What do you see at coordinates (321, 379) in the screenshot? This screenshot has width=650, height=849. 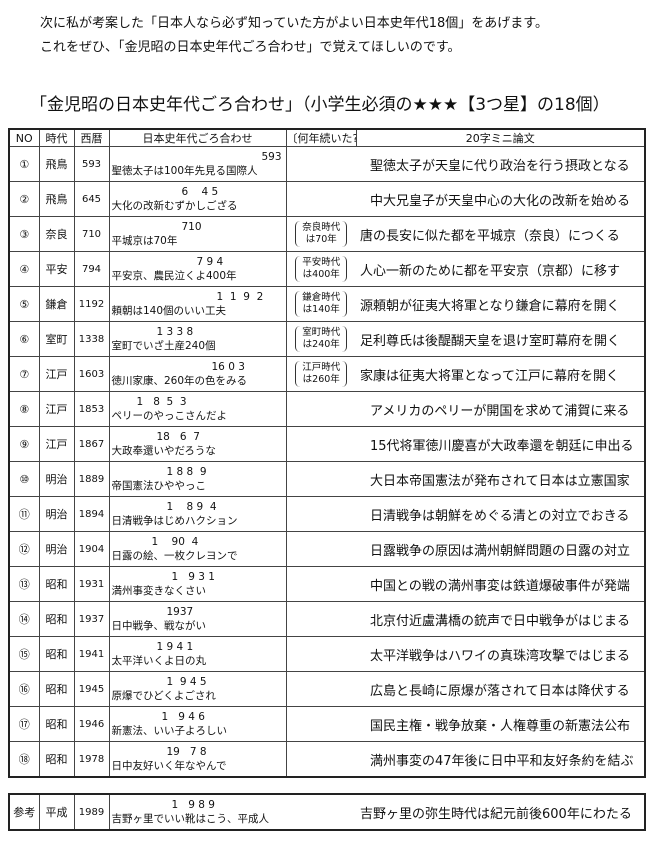 I see `duration-line-2: は260年` at bounding box center [321, 379].